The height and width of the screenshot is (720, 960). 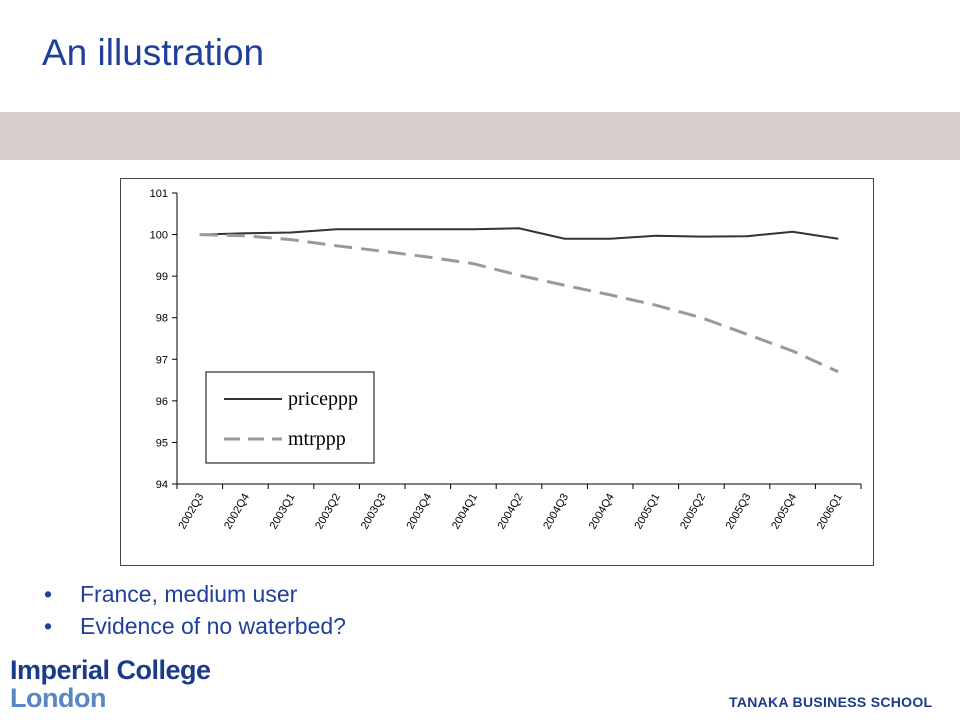 I want to click on school-name: TANAKA BUSINESS SCHOOL, so click(x=831, y=702).